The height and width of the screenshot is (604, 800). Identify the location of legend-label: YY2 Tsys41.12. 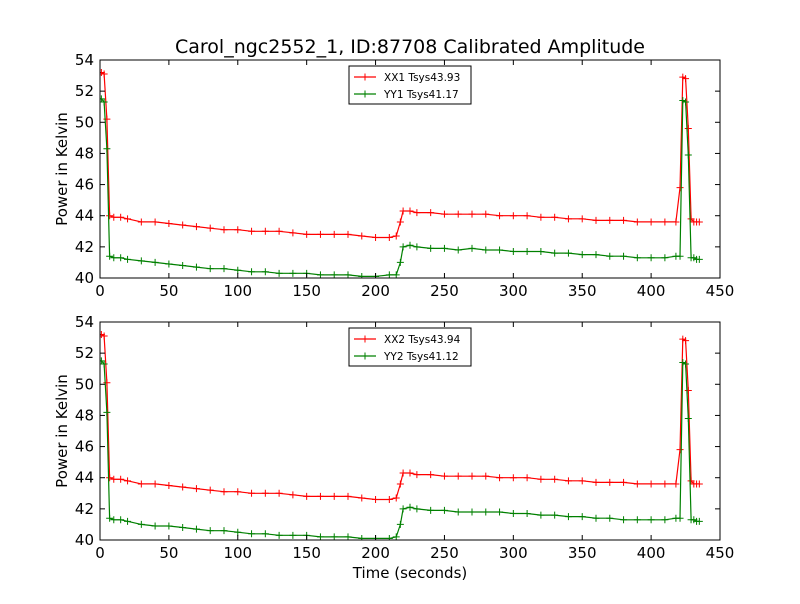
(421, 357).